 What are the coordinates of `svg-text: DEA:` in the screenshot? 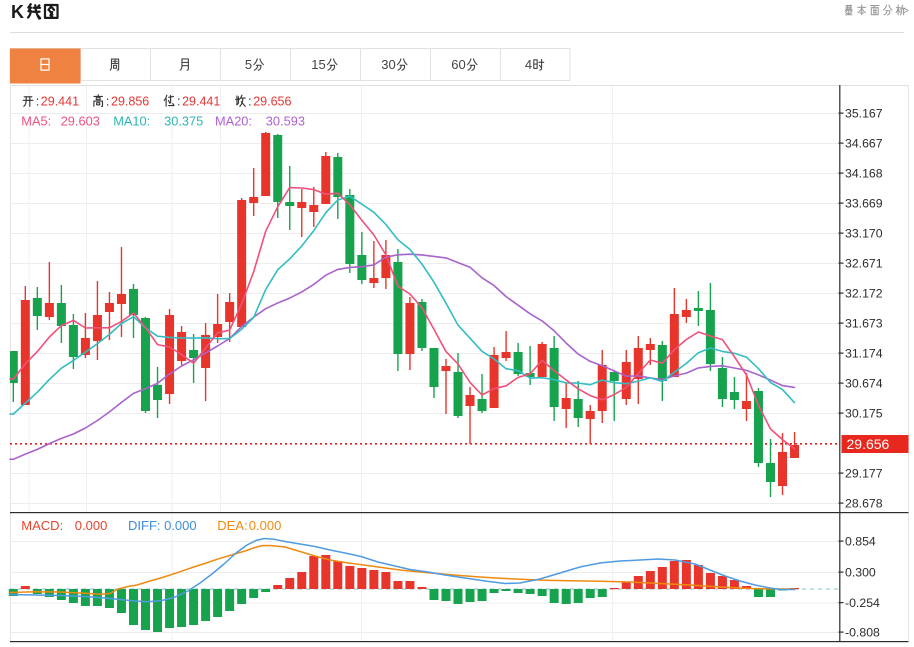 It's located at (232, 525).